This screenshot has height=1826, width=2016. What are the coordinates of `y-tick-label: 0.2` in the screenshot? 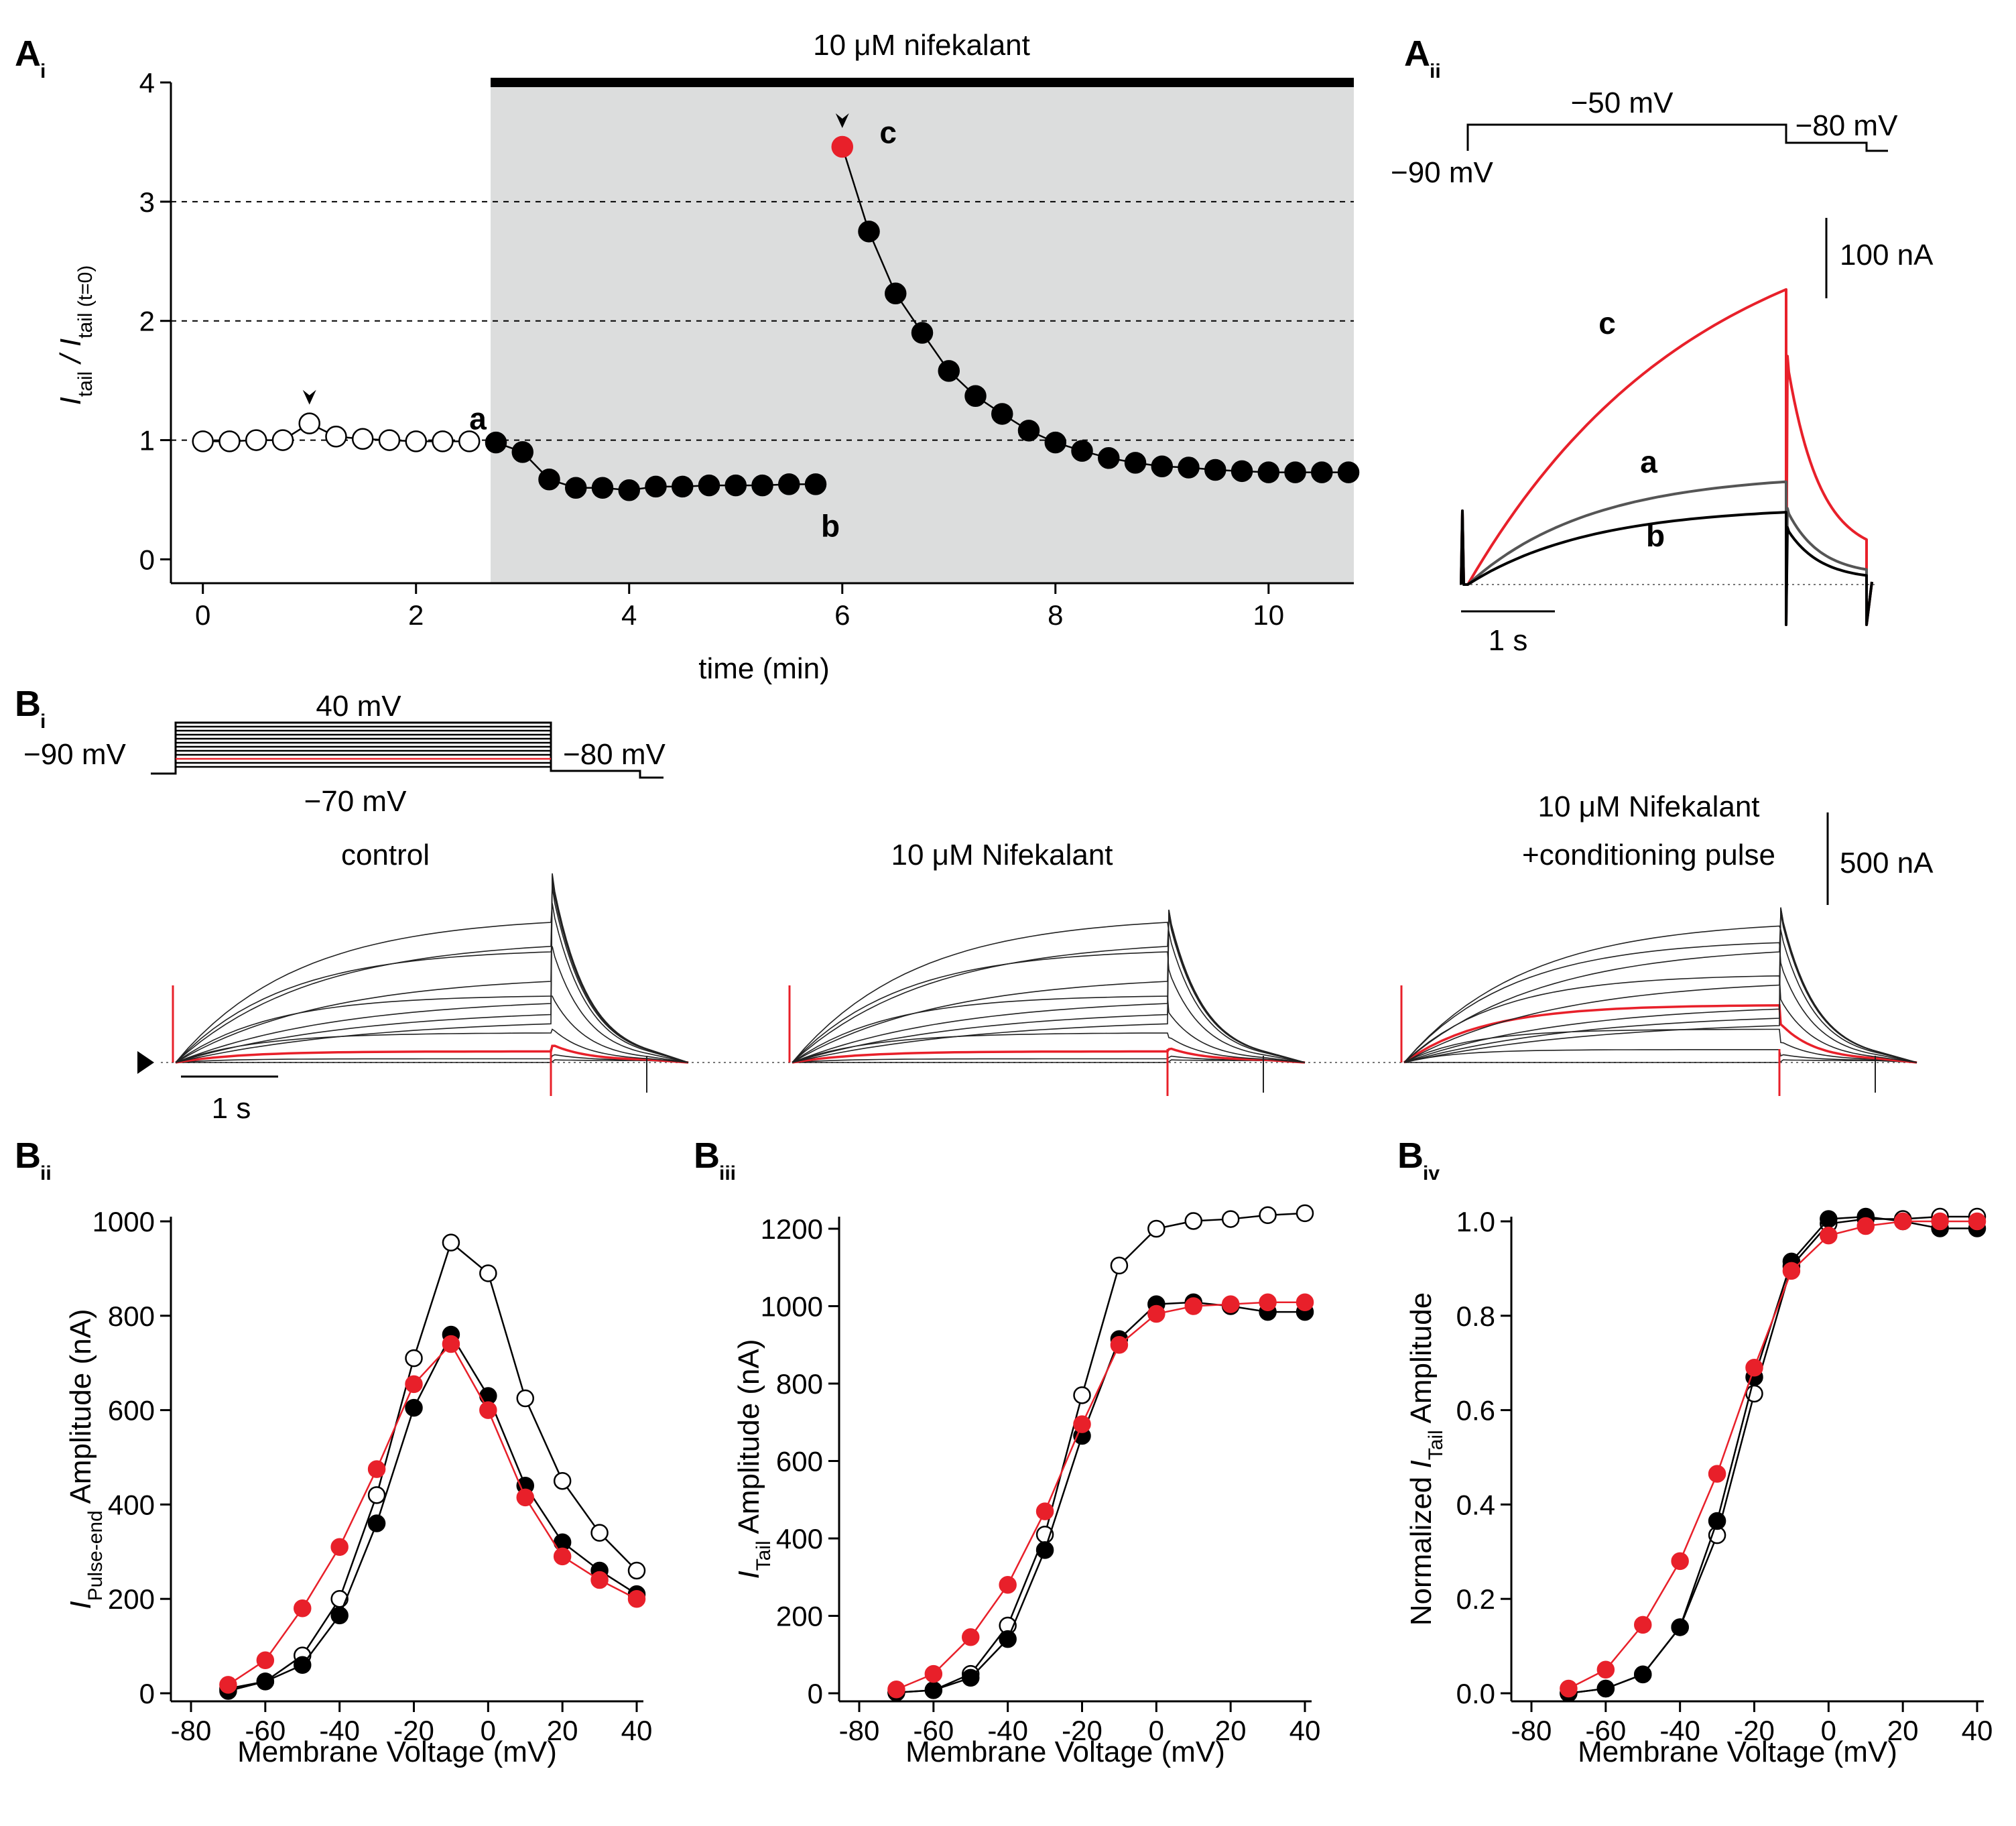 It's located at (1475, 1599).